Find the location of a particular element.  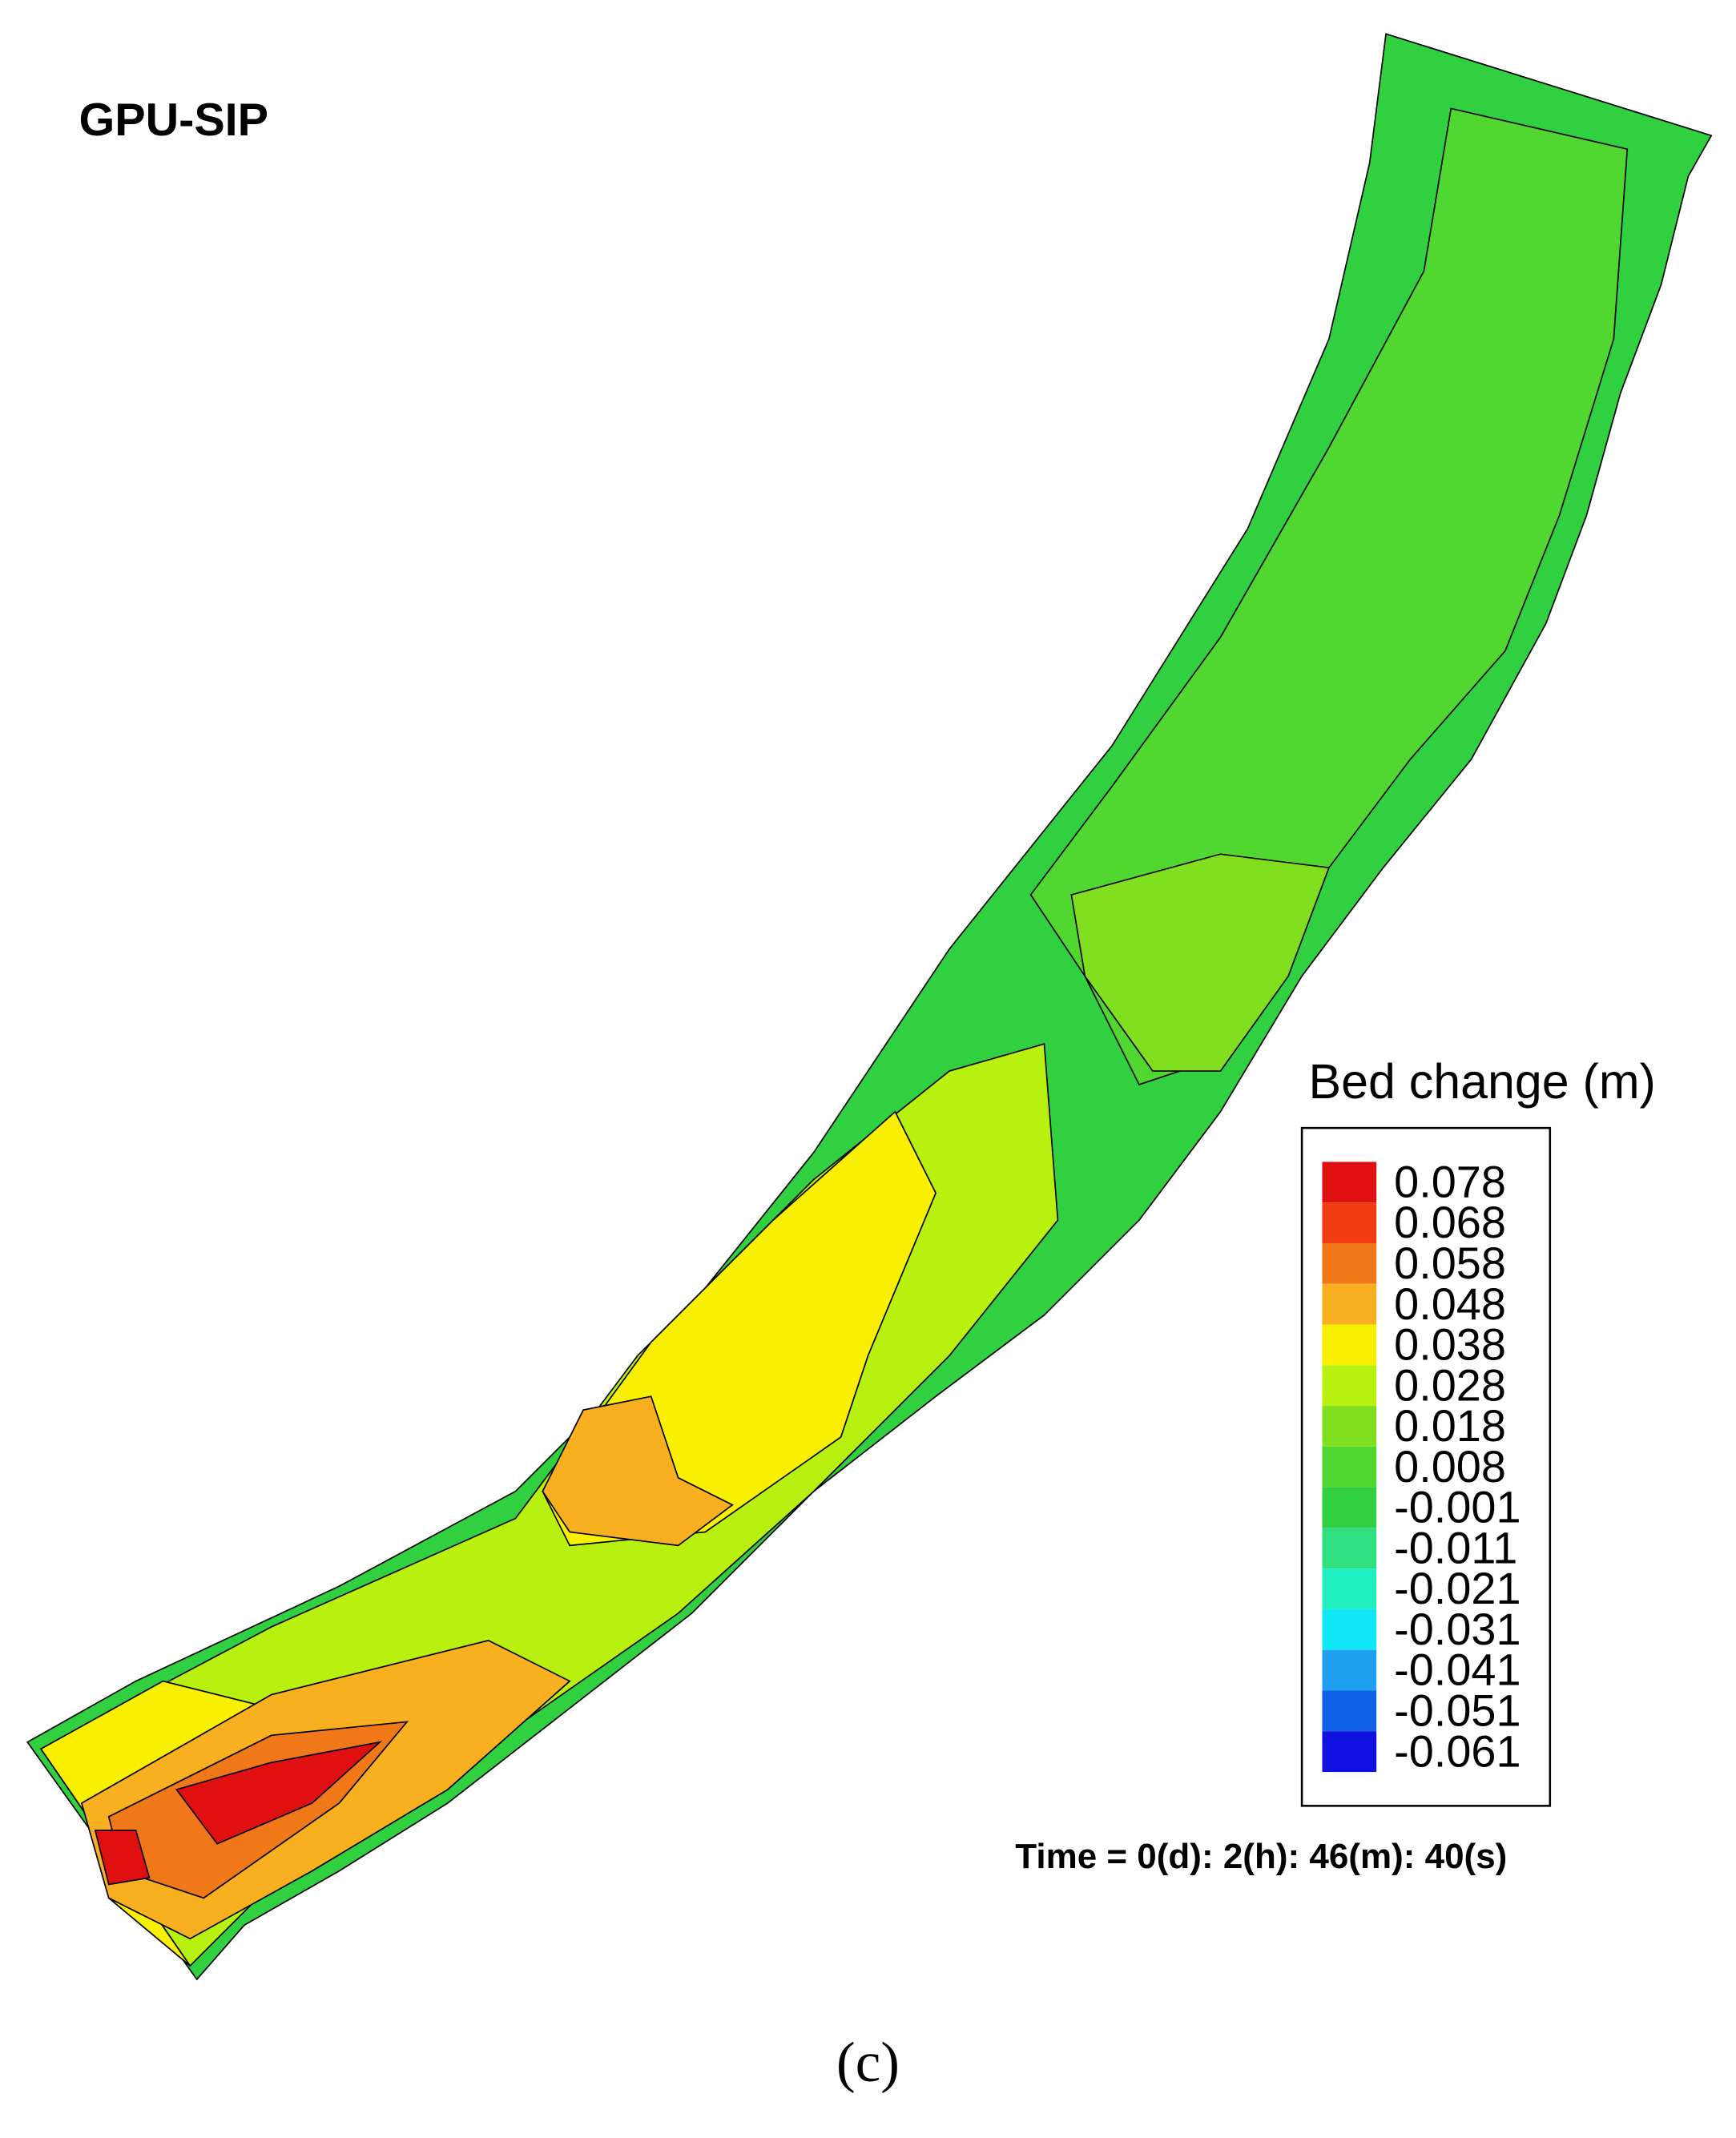

legend-title: Bed change (m) is located at coordinates (1483, 1082).